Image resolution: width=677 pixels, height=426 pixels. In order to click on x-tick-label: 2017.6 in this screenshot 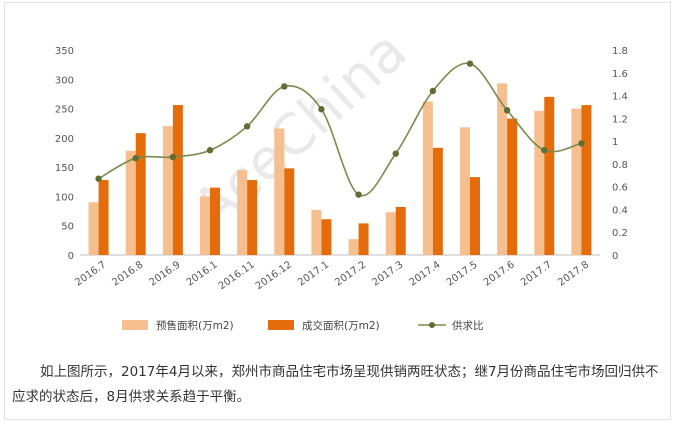, I will do `click(499, 273)`.